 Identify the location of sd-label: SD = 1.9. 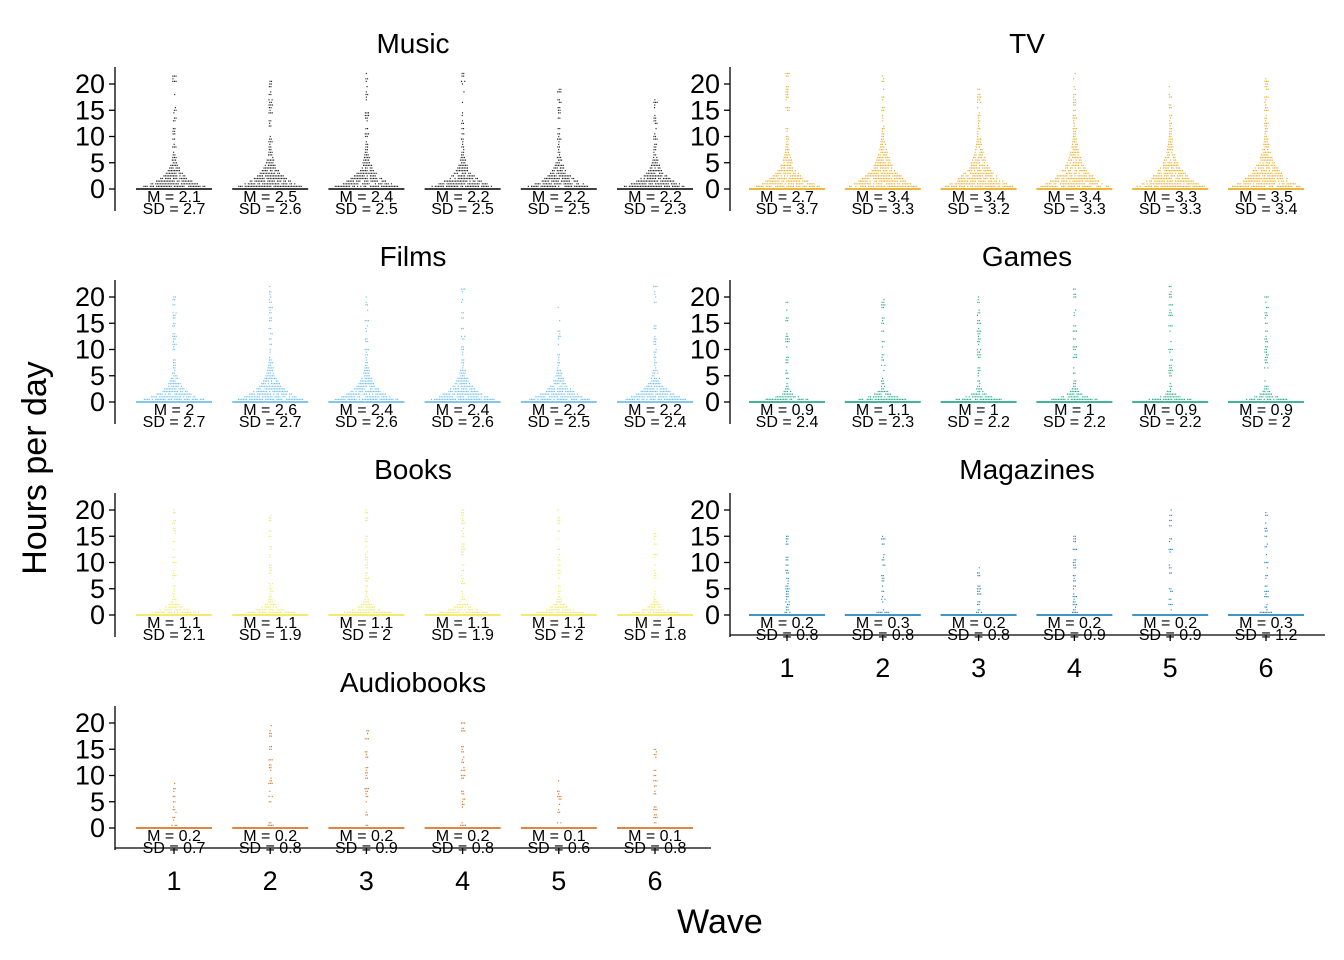
(270, 635).